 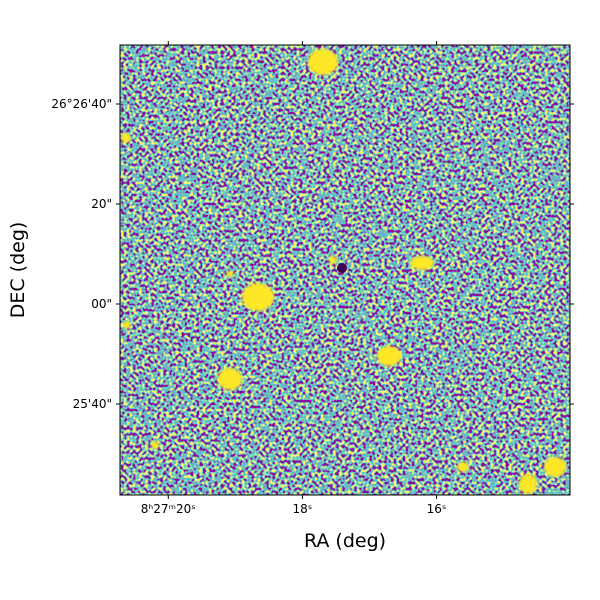 I want to click on x-tick-label: 8ʰ27ᵐ20ˢ, so click(x=168, y=509).